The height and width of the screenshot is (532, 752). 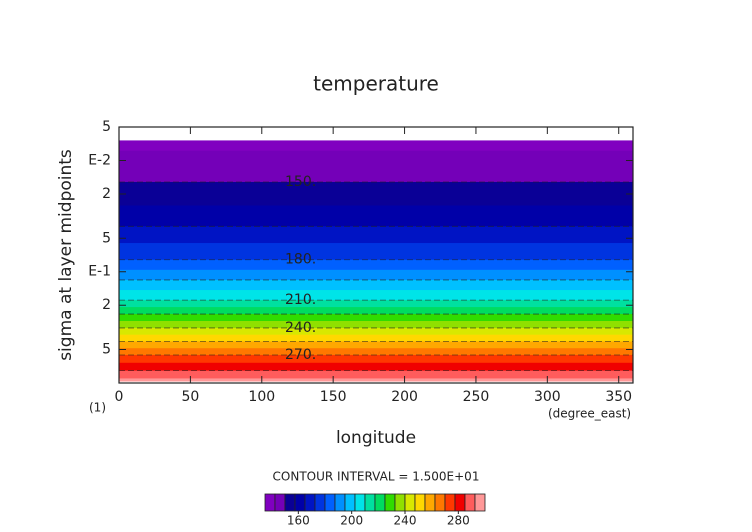 I want to click on colorbar-tick-label: 160, so click(x=298, y=521).